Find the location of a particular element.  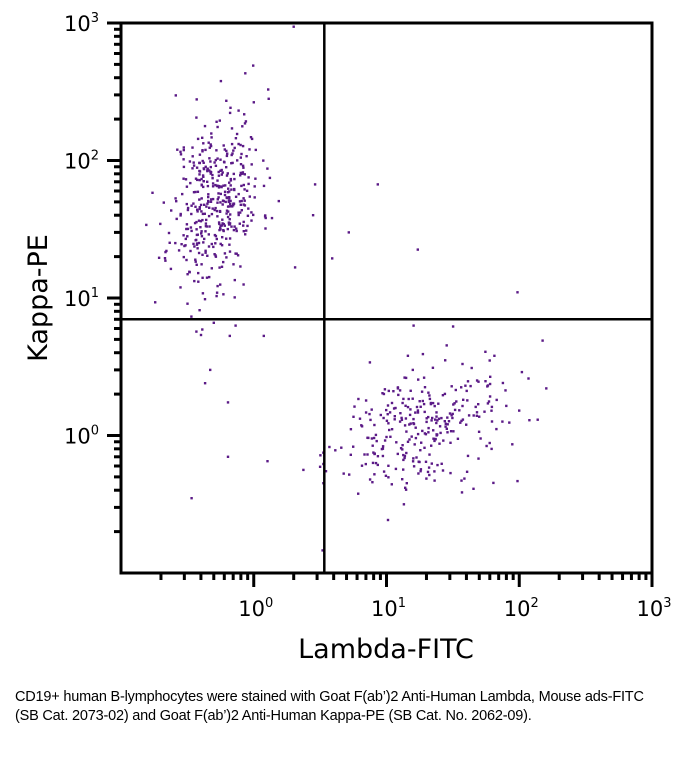

y-axis-title: Kappa-PE is located at coordinates (38, 298).